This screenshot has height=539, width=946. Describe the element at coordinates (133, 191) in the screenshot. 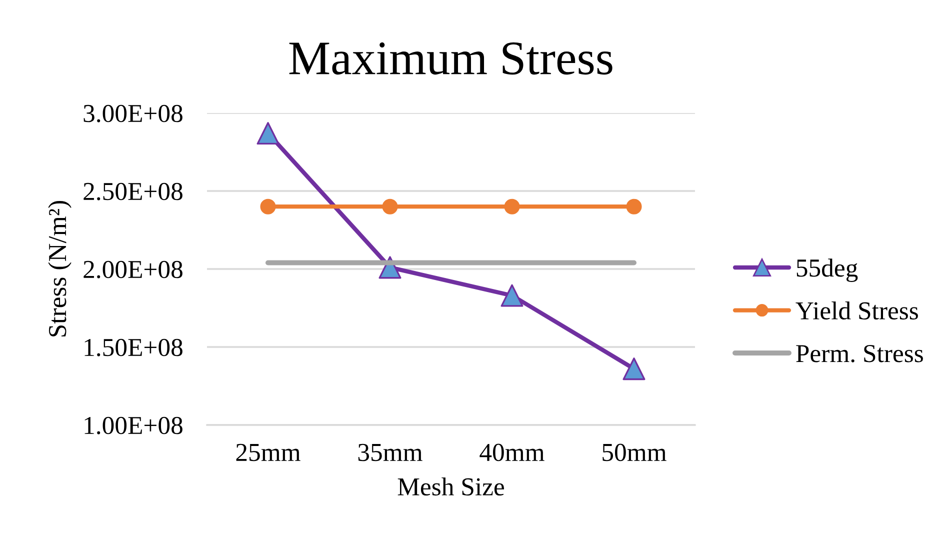

I see `y-tick-label: 2.50E+08` at that location.